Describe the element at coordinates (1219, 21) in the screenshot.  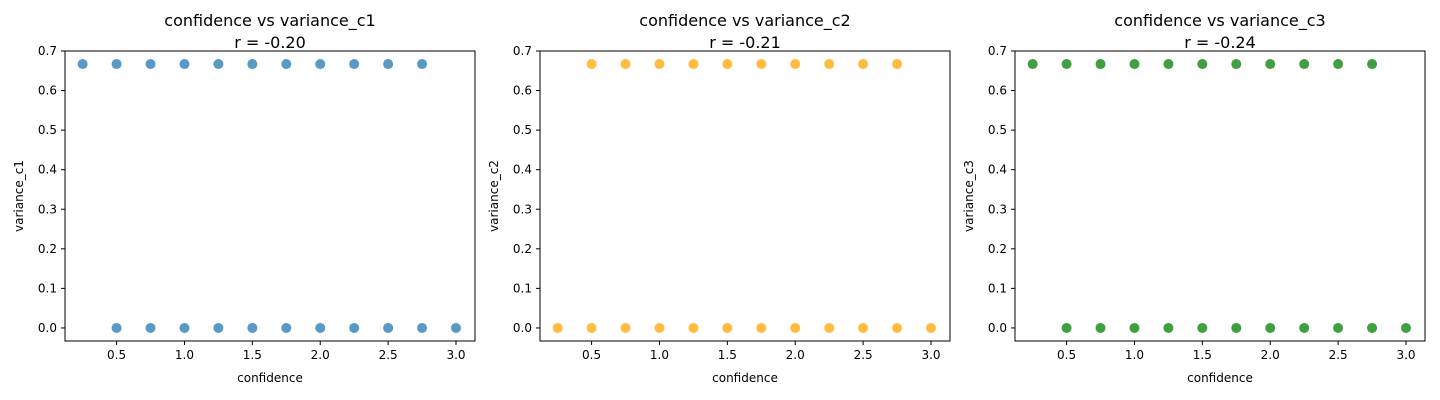
I see `chart-title: confidence vs variance_c3` at that location.